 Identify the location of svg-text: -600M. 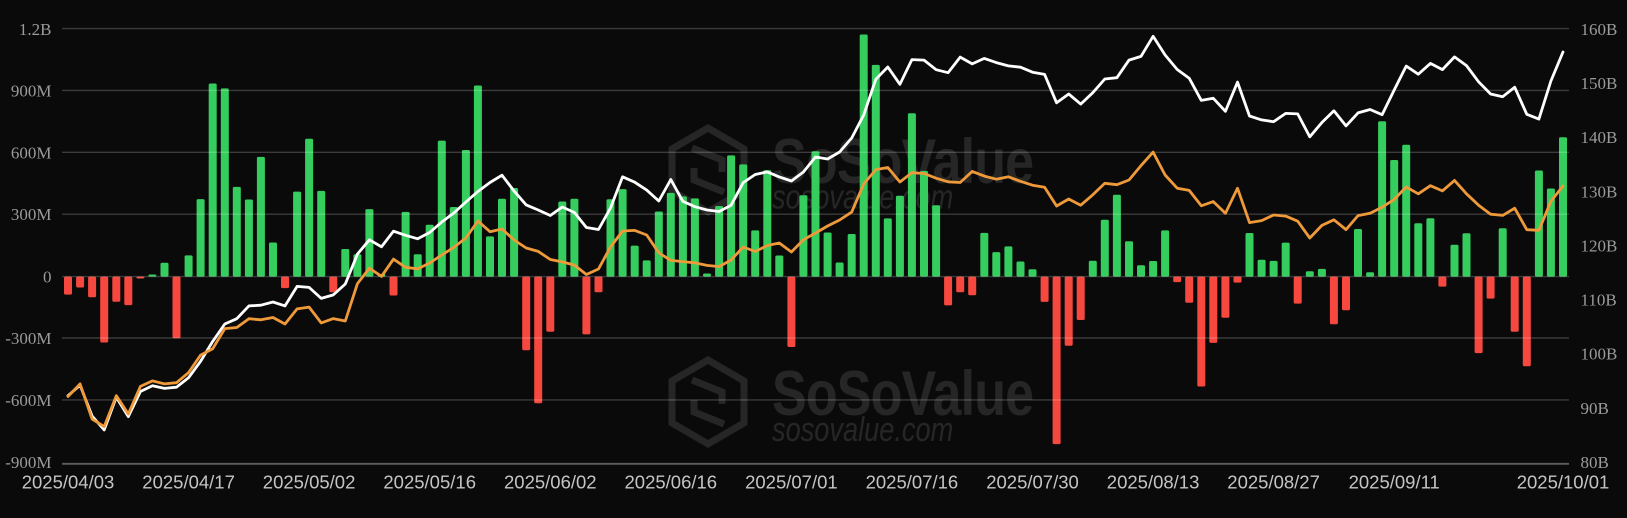
(28, 400).